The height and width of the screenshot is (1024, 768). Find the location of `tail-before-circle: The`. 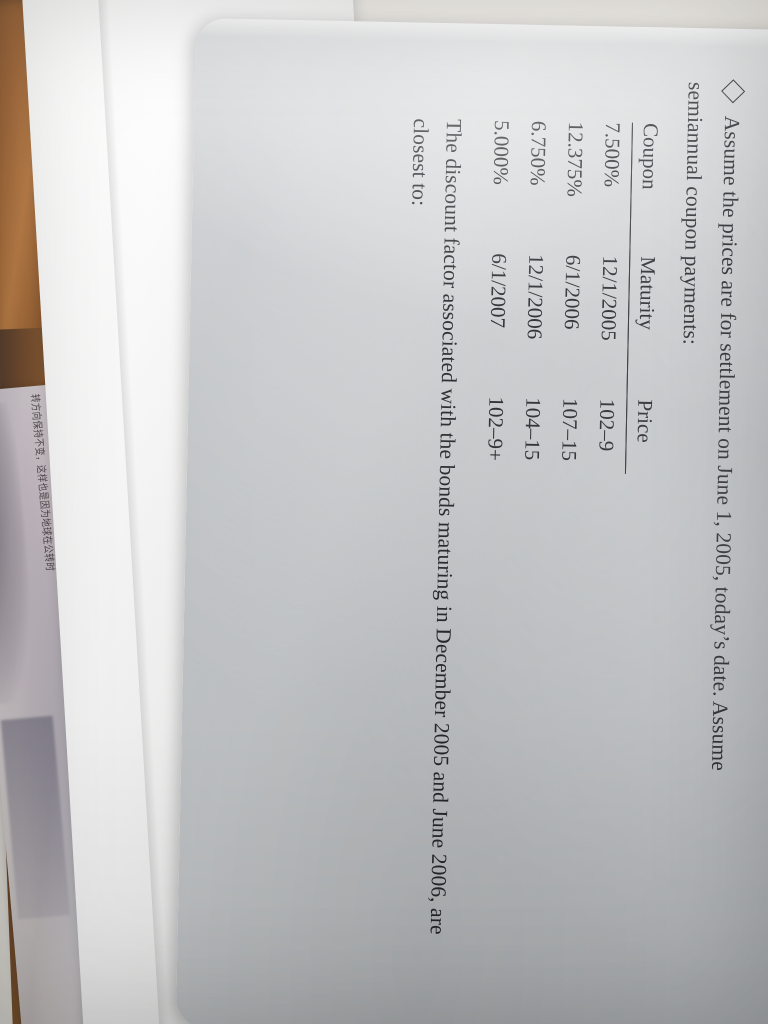

tail-before-circle: The is located at coordinates (453, 138).